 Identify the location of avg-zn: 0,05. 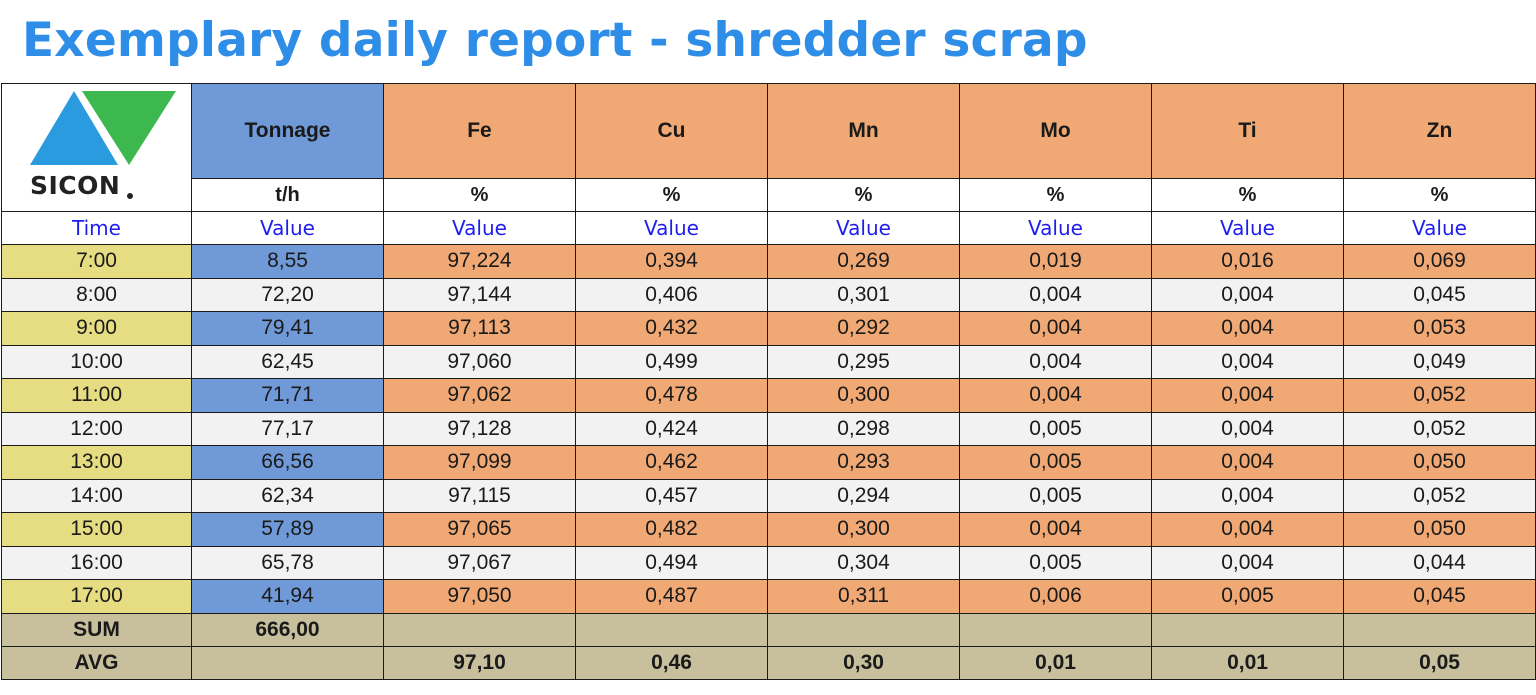
(1439, 662).